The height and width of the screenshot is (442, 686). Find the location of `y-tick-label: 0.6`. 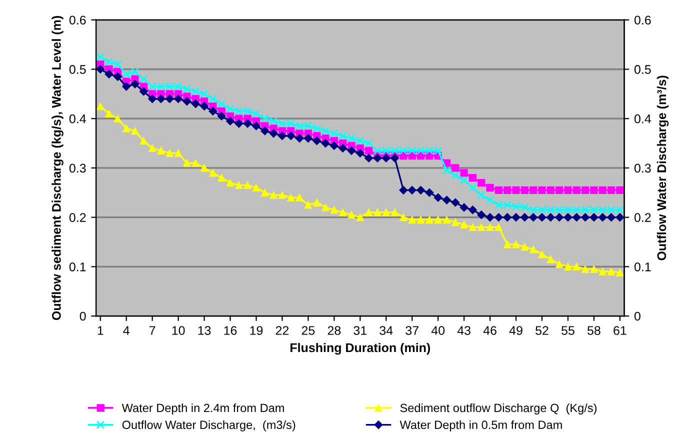

y-tick-label: 0.6 is located at coordinates (77, 20).